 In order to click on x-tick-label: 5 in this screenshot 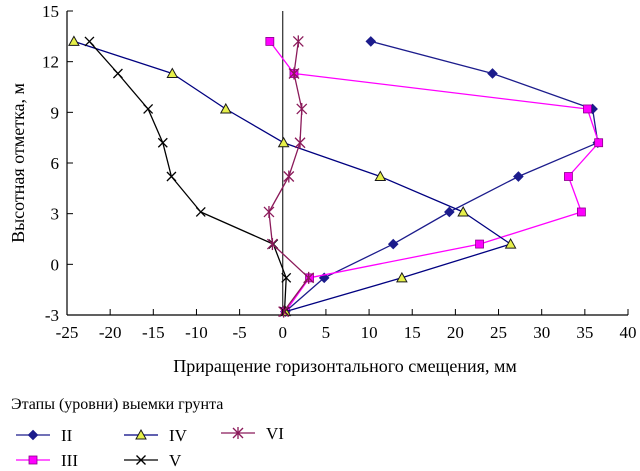, I will do `click(326, 332)`.